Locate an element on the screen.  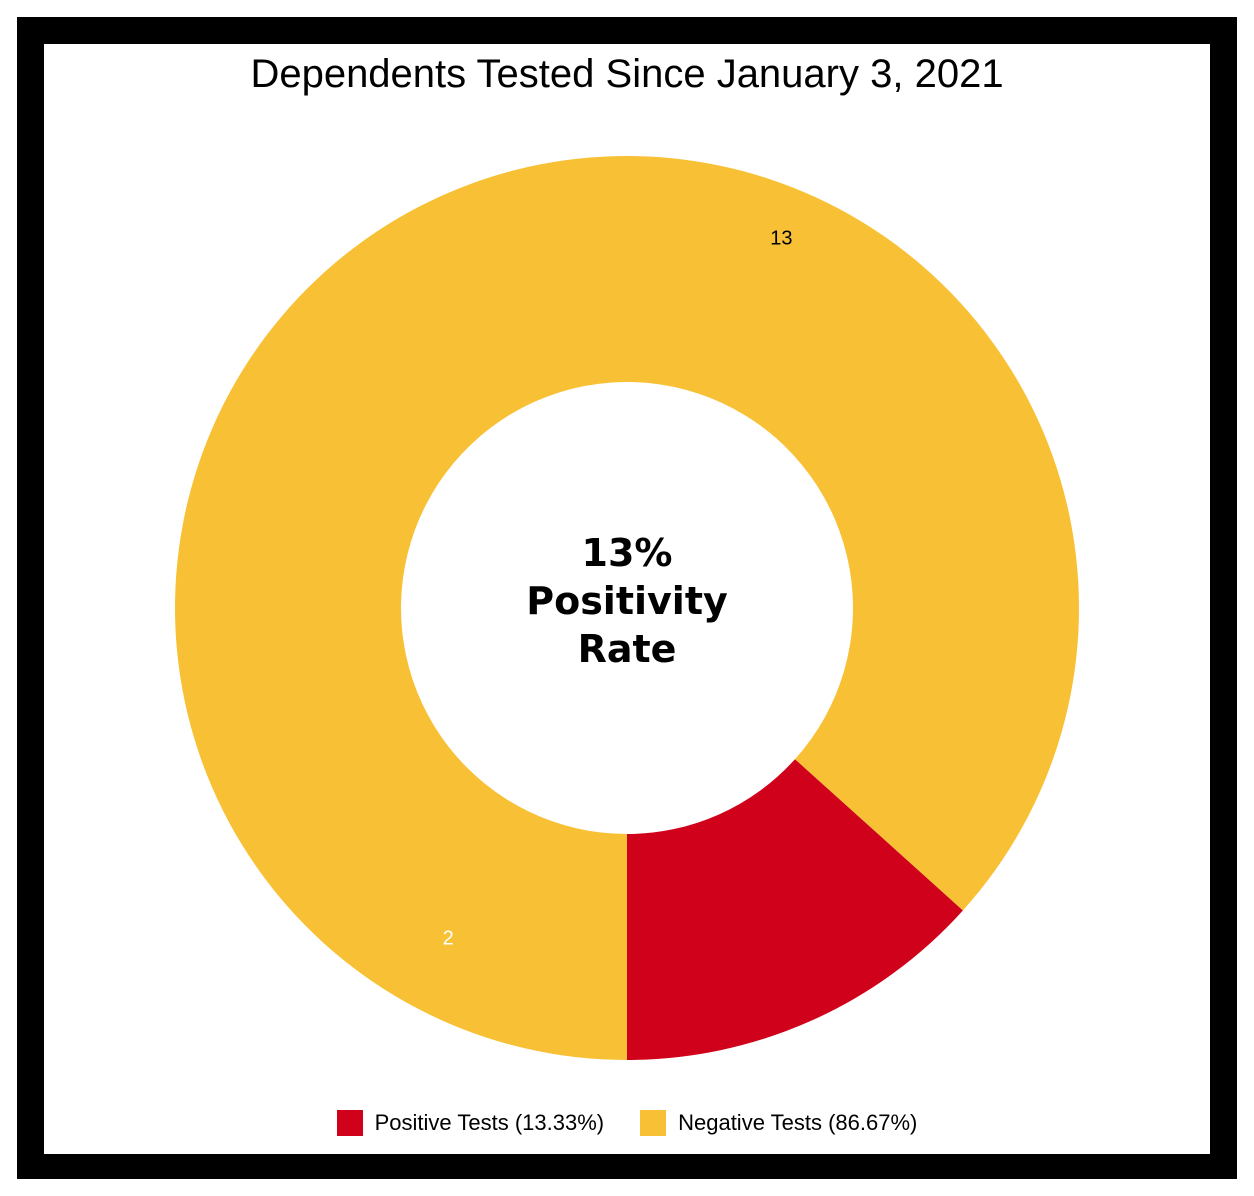
legend-item-negative: Negative Tests (86.67%) is located at coordinates (778, 1123).